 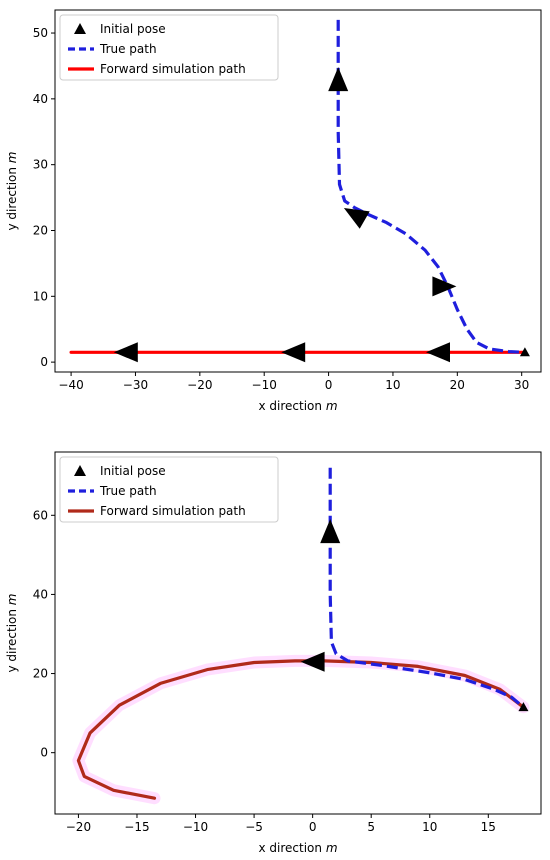 I want to click on forward-path-halo, so click(x=301, y=729).